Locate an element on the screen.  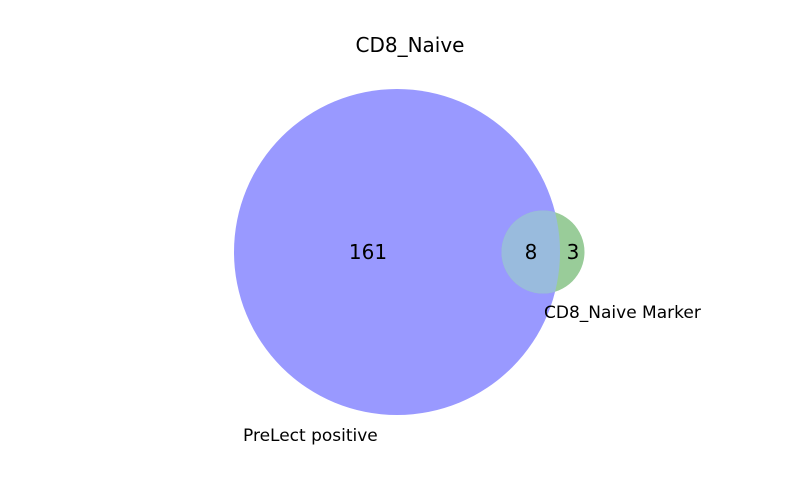
set-b-label: CD8_Naive Marker is located at coordinates (622, 313).